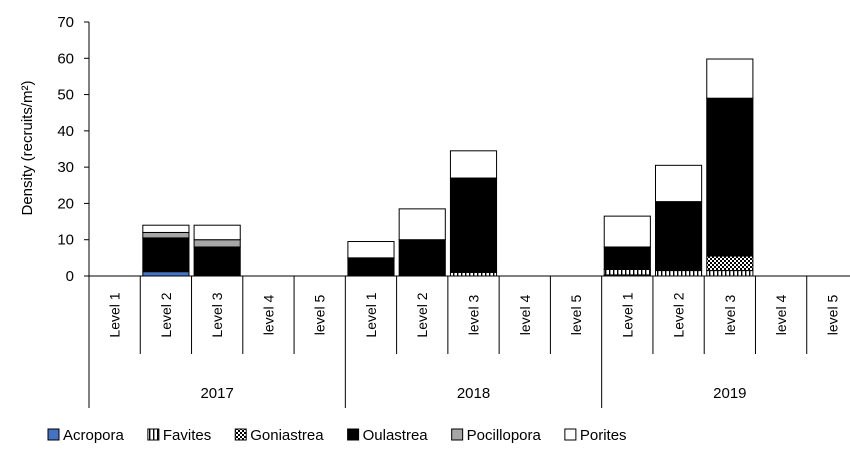 The height and width of the screenshot is (452, 850). What do you see at coordinates (473, 393) in the screenshot?
I see `x-group-label: 2018` at bounding box center [473, 393].